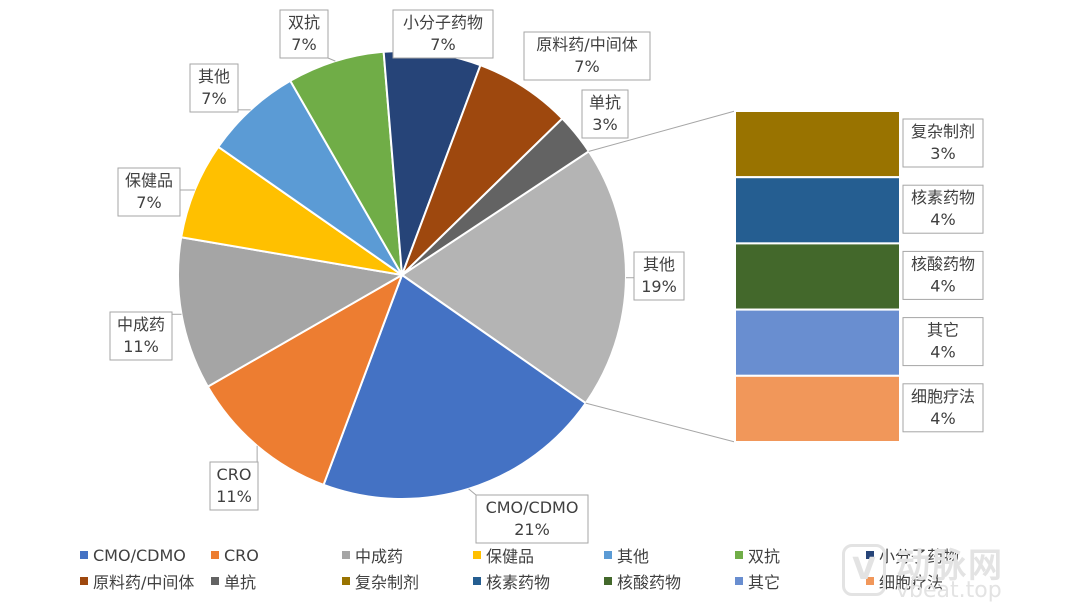 The image size is (1080, 608). Describe the element at coordinates (633, 556) in the screenshot. I see `legend-label: 其他` at that location.